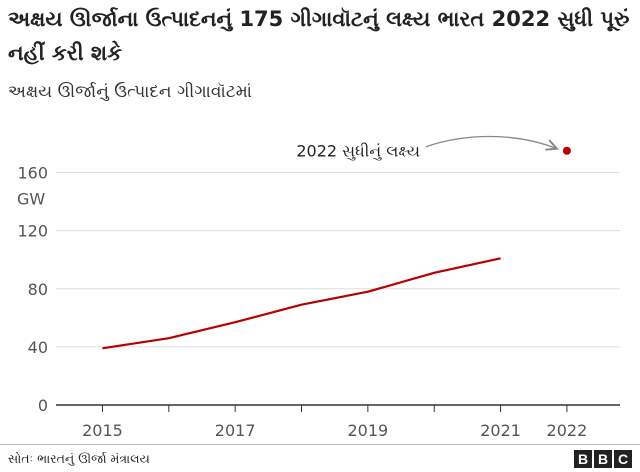  I want to click on logo-letter: C, so click(623, 459).